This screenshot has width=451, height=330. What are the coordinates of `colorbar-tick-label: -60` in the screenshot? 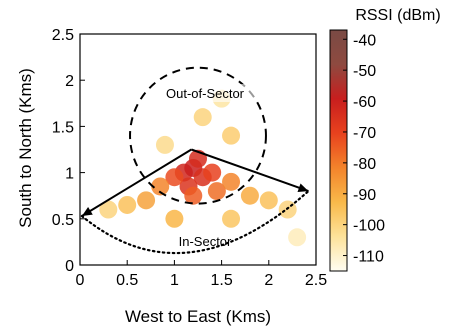 It's located at (364, 102).